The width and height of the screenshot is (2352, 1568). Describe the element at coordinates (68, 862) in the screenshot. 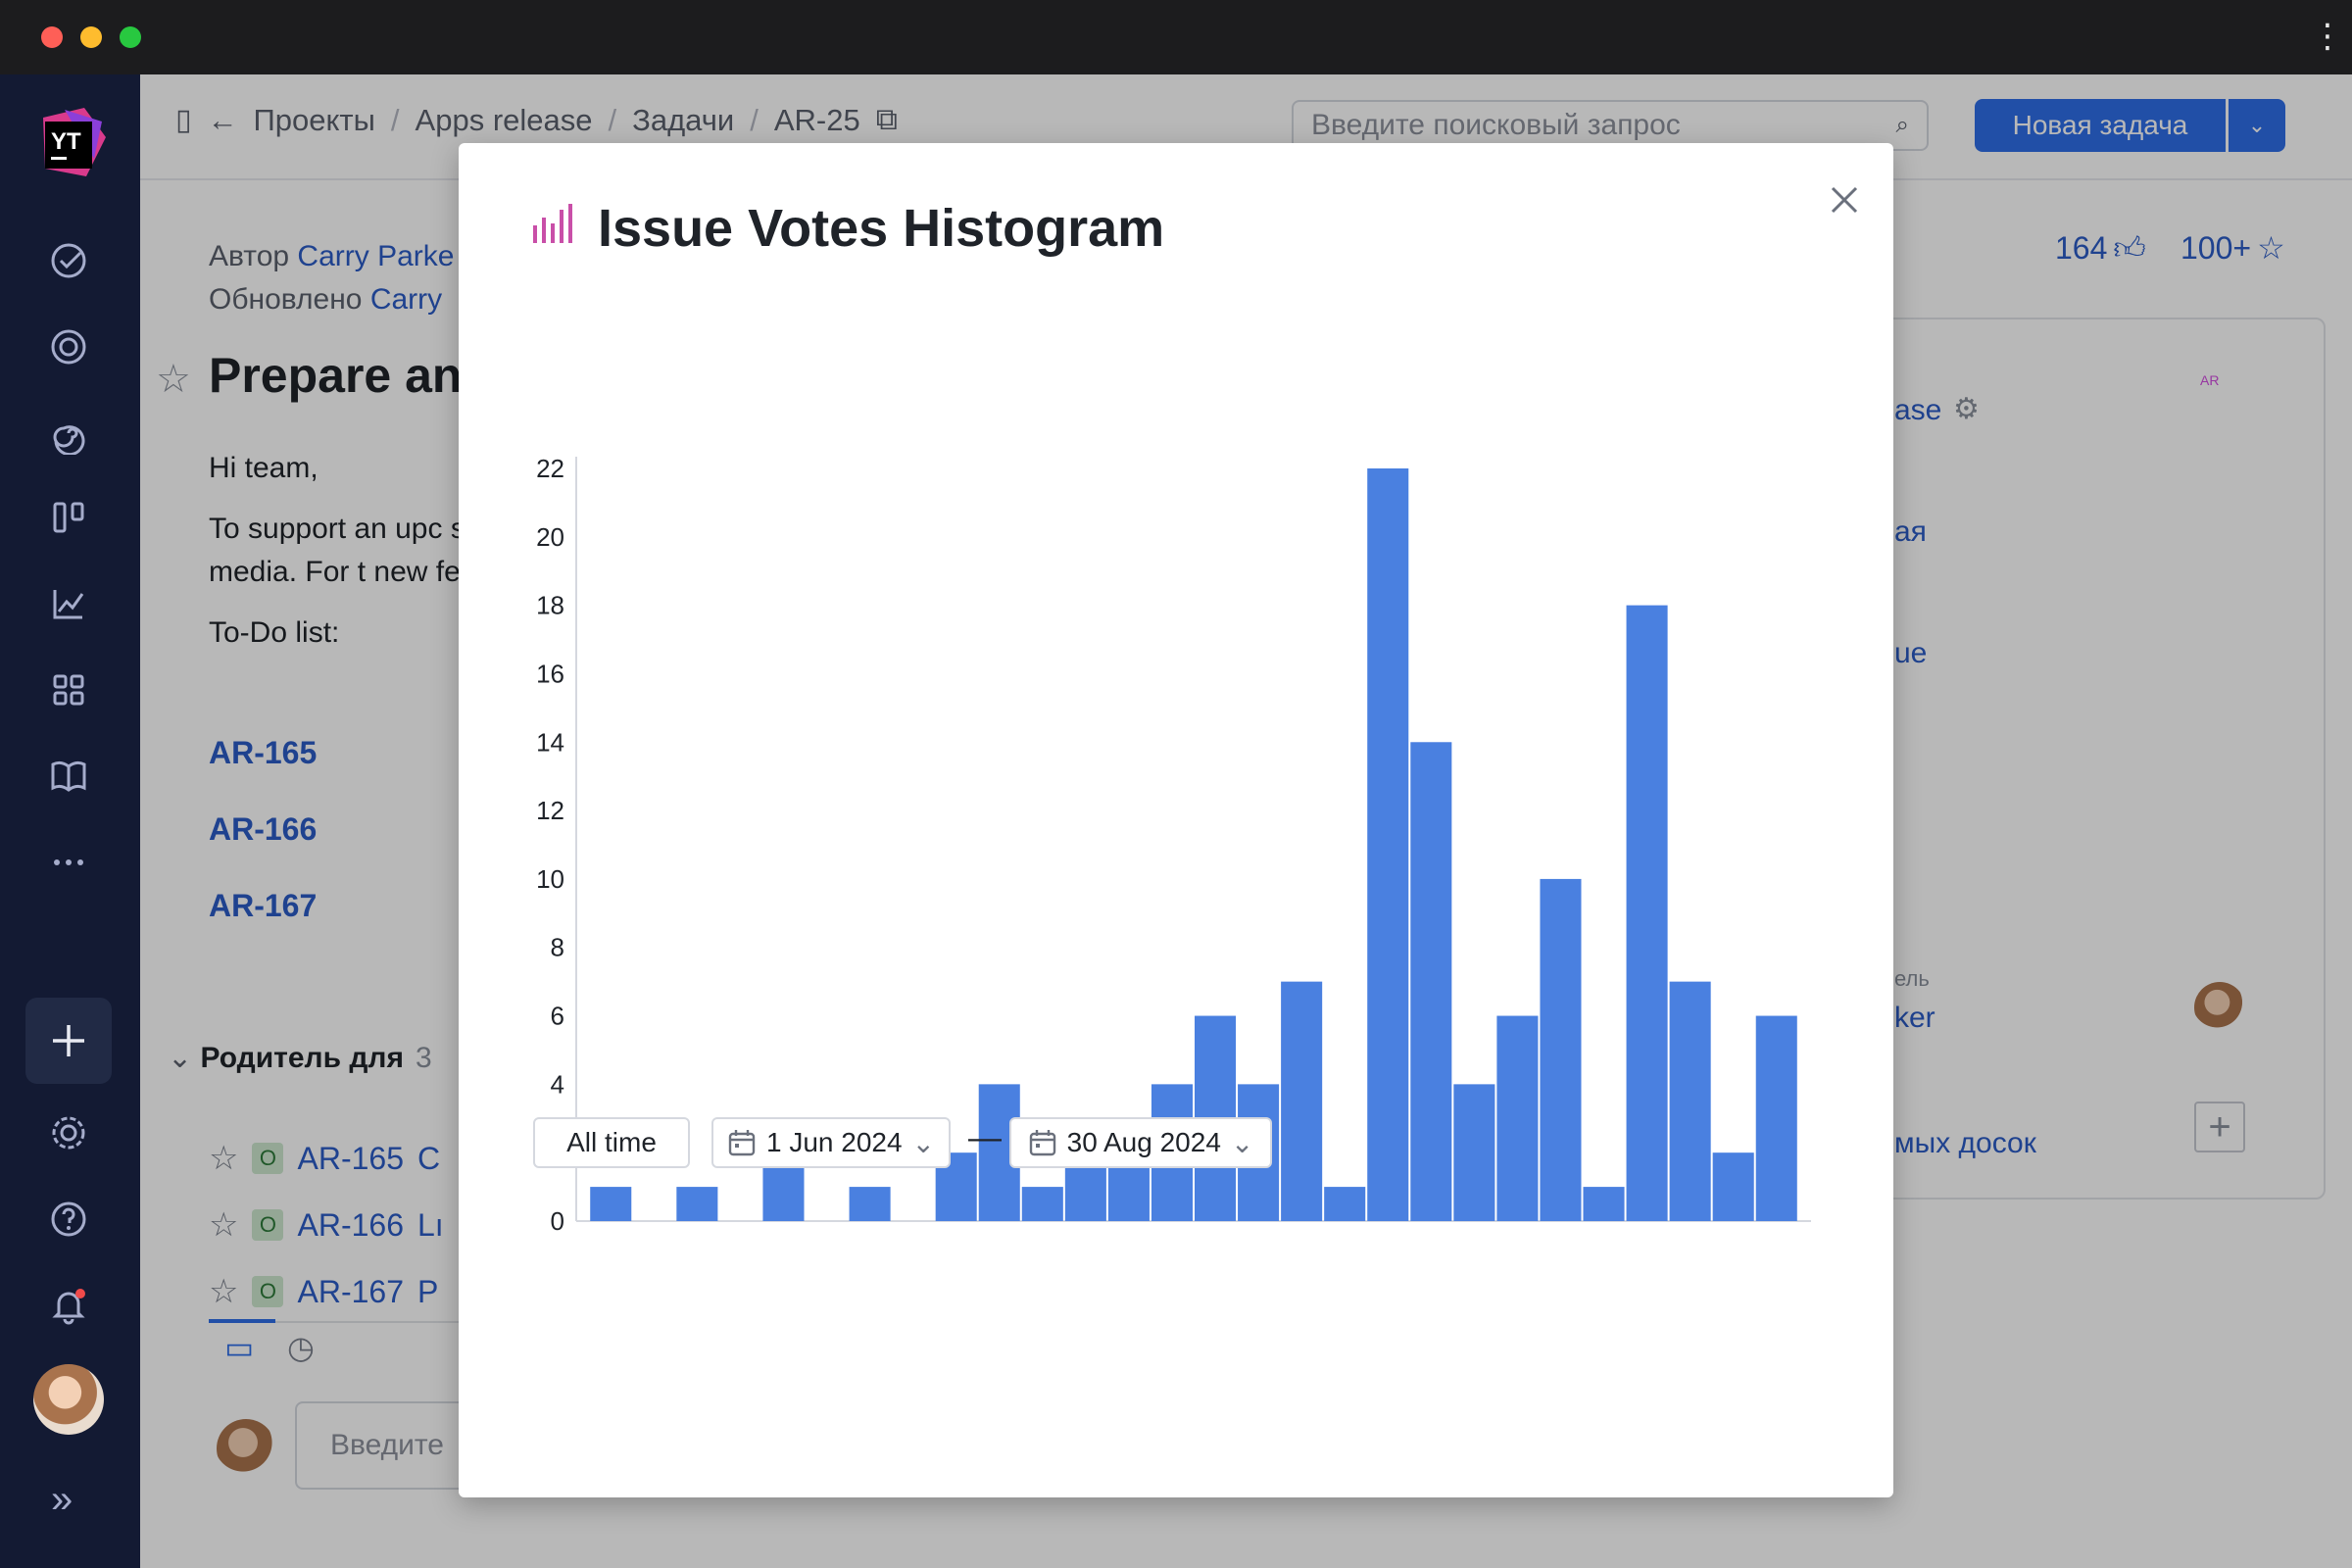

I see `more-nav-icon` at that location.